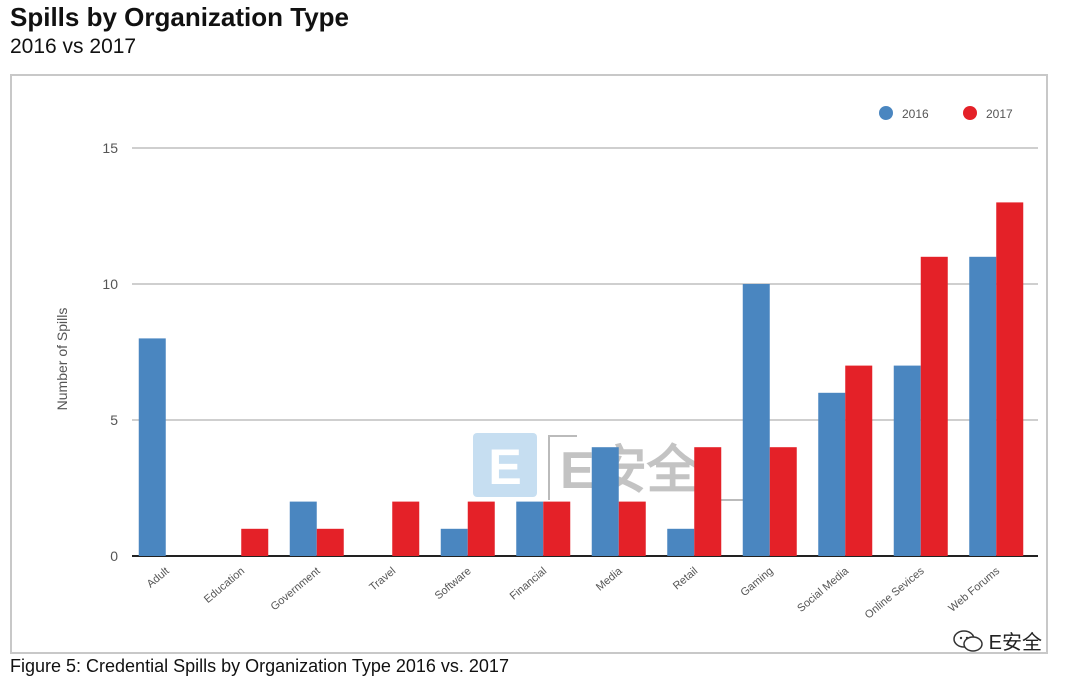  What do you see at coordinates (557, 528) in the screenshot?
I see `bar-2017-financial` at bounding box center [557, 528].